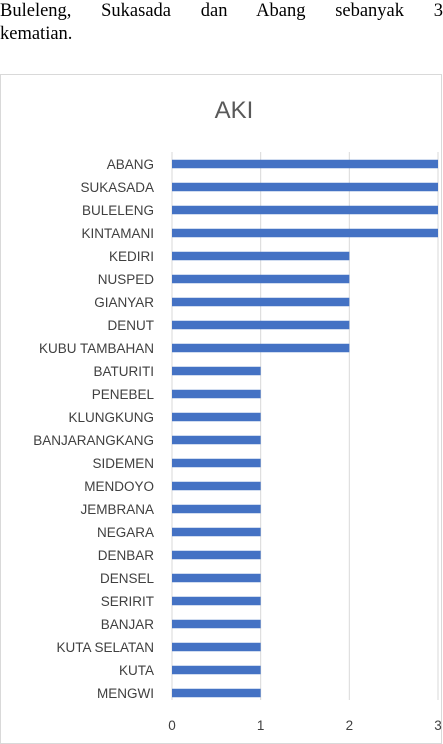 Image resolution: width=443 pixels, height=744 pixels. Describe the element at coordinates (216, 693) in the screenshot. I see `bar-mengwi` at that location.